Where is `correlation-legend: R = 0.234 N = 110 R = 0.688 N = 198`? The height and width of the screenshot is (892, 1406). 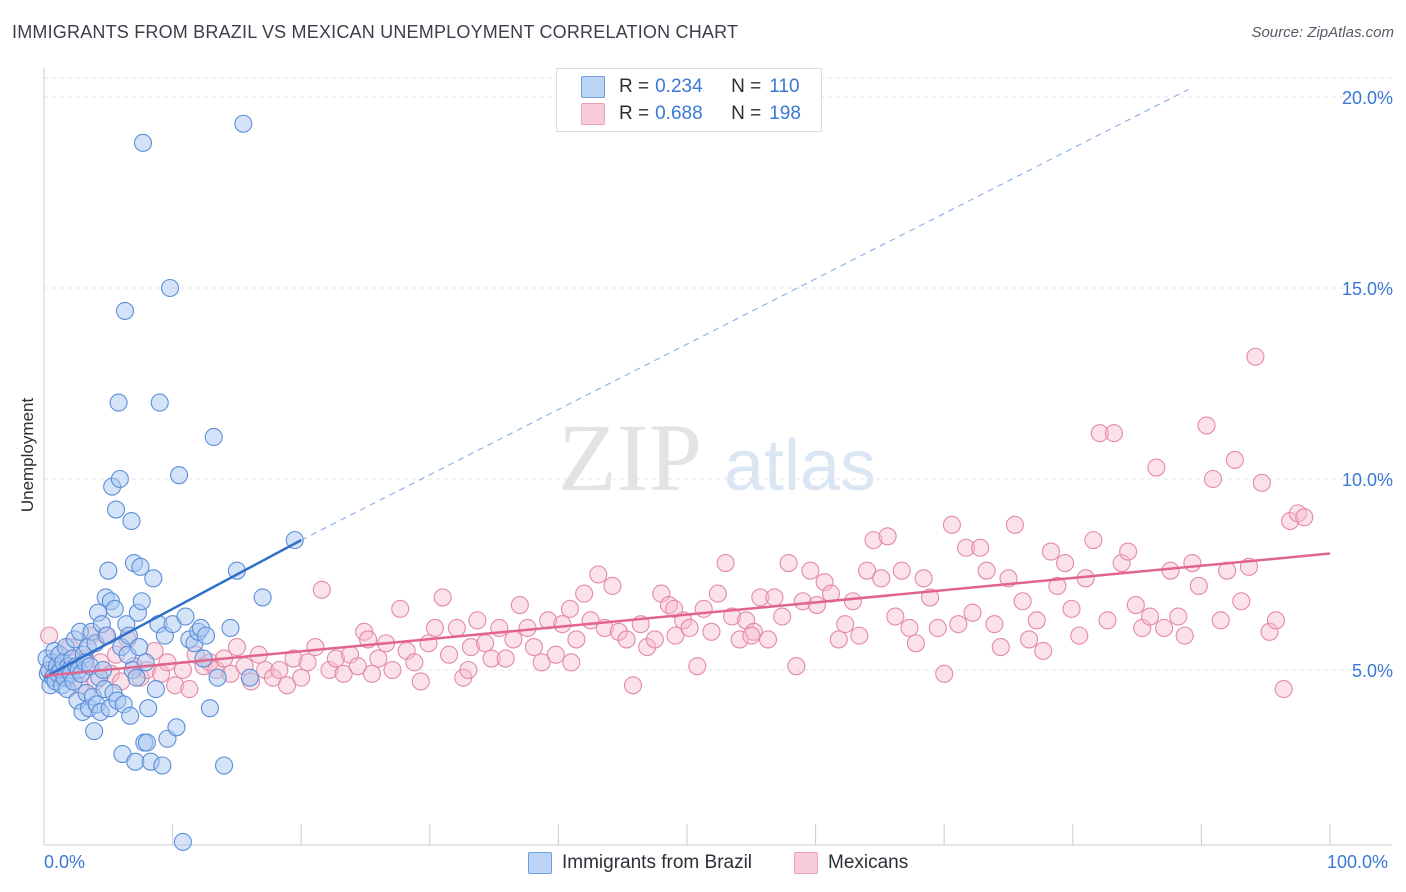
correlation-legend: R = 0.234 N = 110 R = 0.688 N = 198 is located at coordinates (689, 100).